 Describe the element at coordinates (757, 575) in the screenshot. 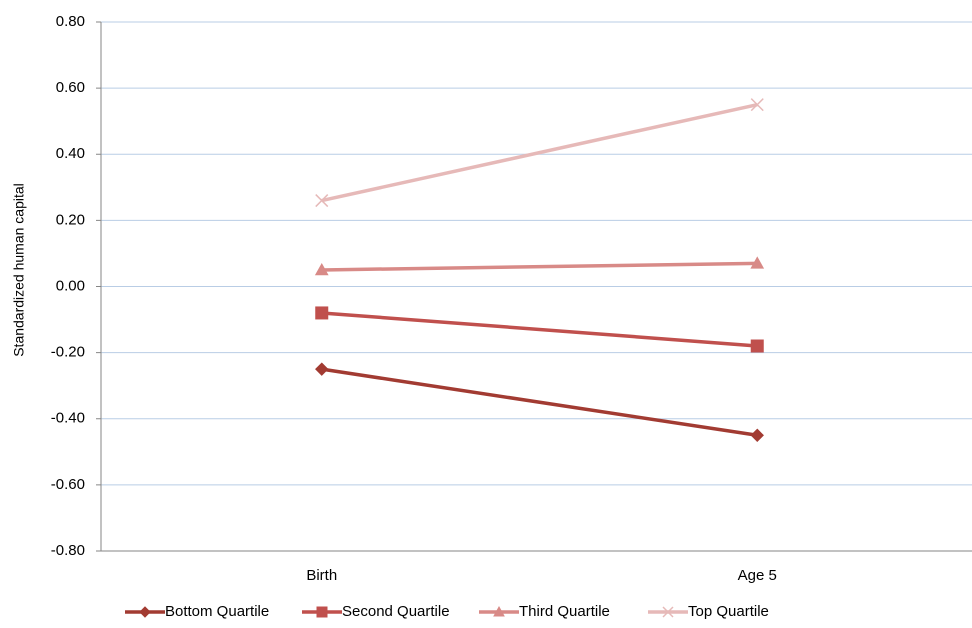

I see `x-tick-label: Age 5` at that location.